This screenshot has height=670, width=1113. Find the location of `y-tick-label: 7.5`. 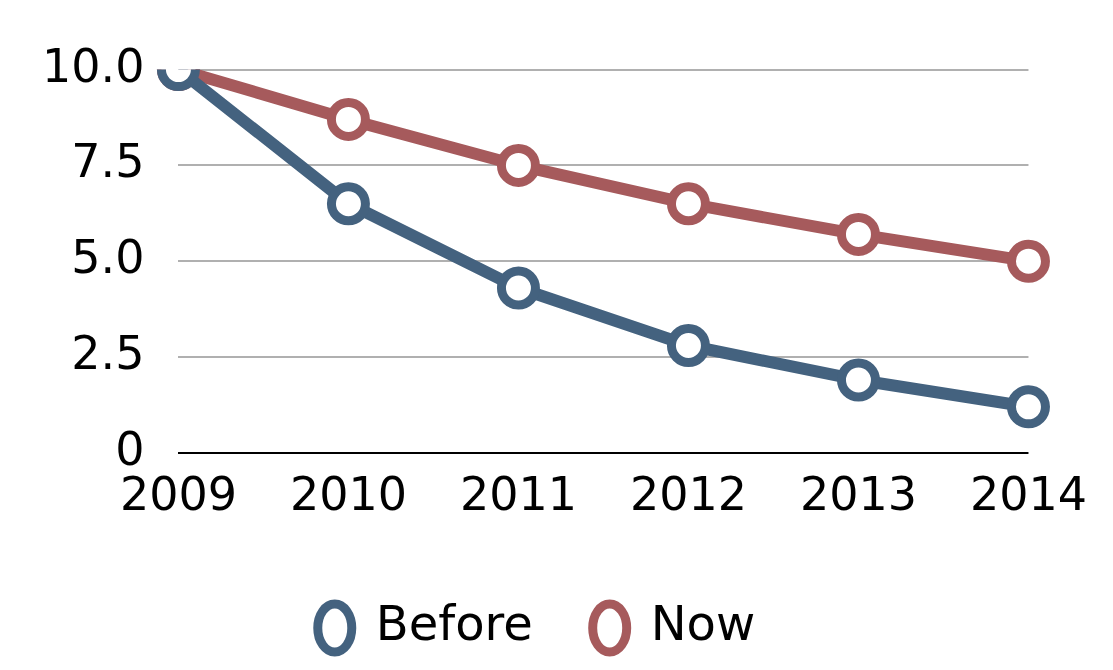

y-tick-label: 7.5 is located at coordinates (108, 161).